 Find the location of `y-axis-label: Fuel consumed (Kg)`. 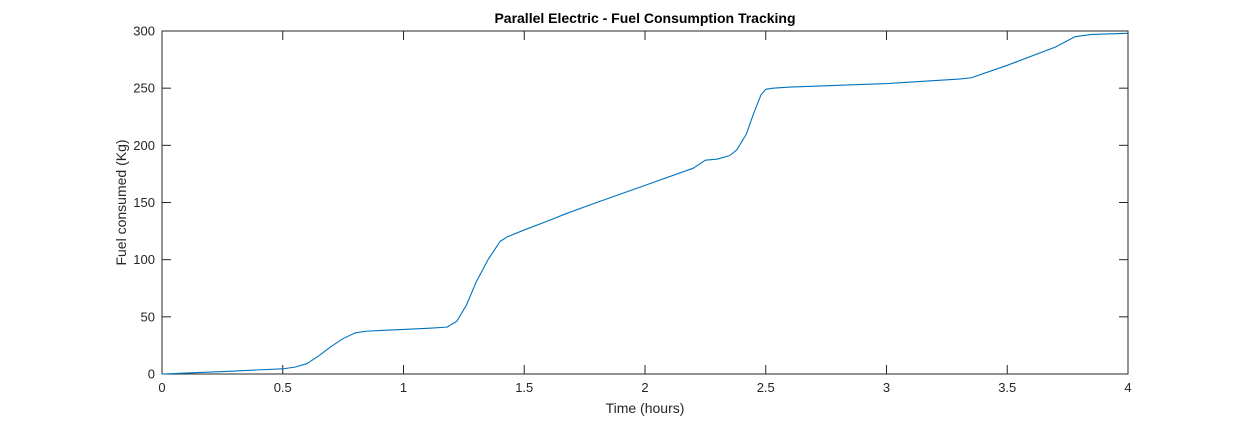

y-axis-label: Fuel consumed (Kg) is located at coordinates (121, 202).